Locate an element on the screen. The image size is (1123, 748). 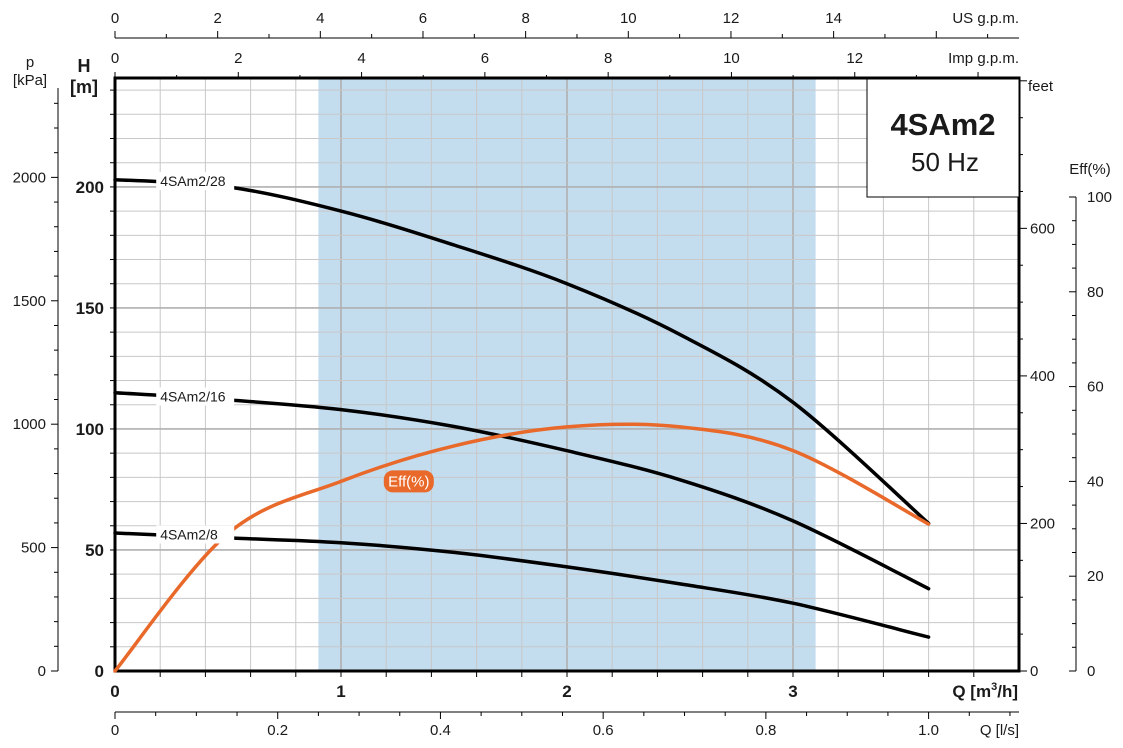
x-tick-label-impgpm: 4 is located at coordinates (361, 58).